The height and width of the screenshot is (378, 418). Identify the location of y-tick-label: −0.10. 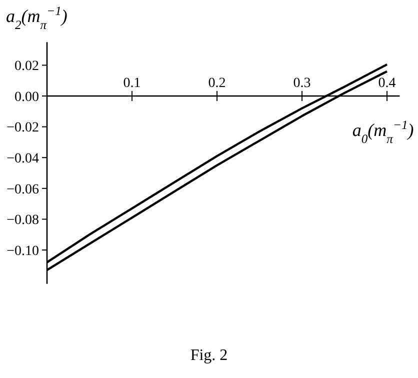
(22, 251).